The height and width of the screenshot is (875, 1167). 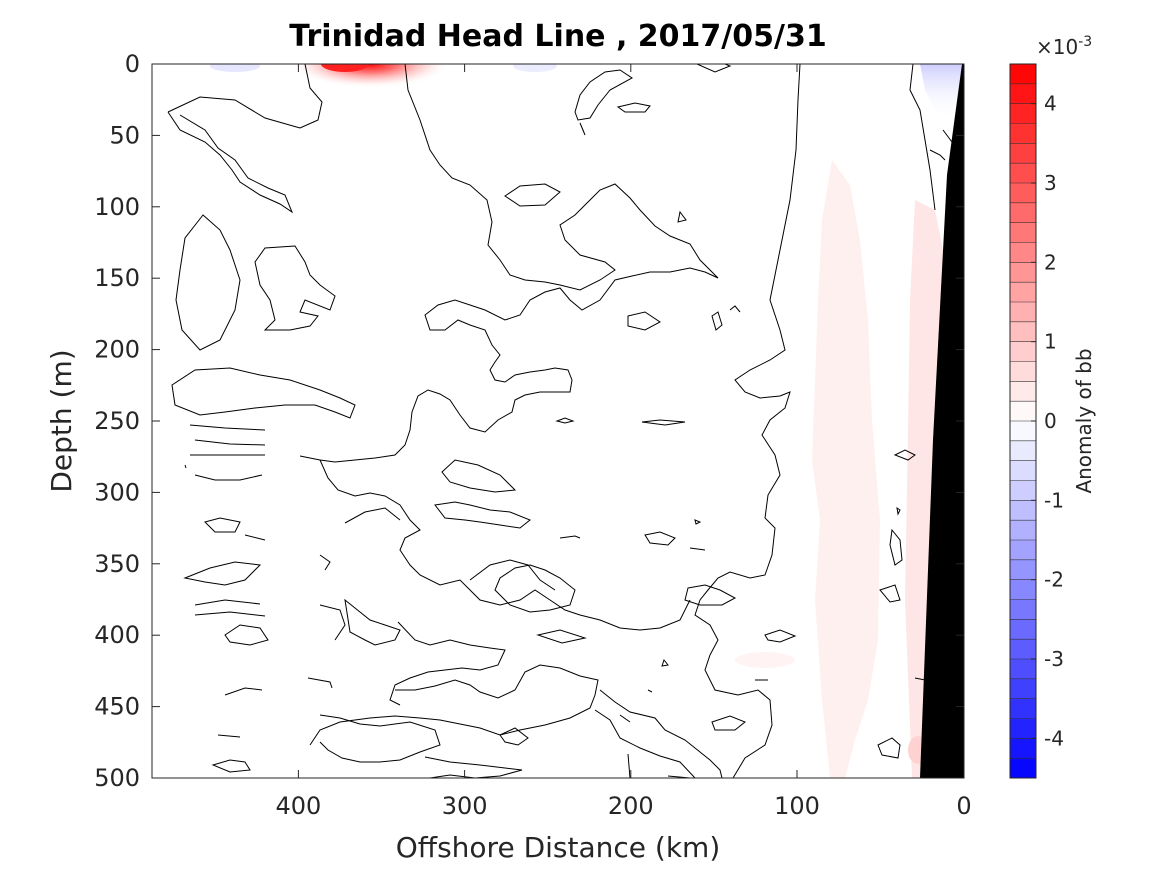 What do you see at coordinates (465, 806) in the screenshot?
I see `x-tick-label: 300` at bounding box center [465, 806].